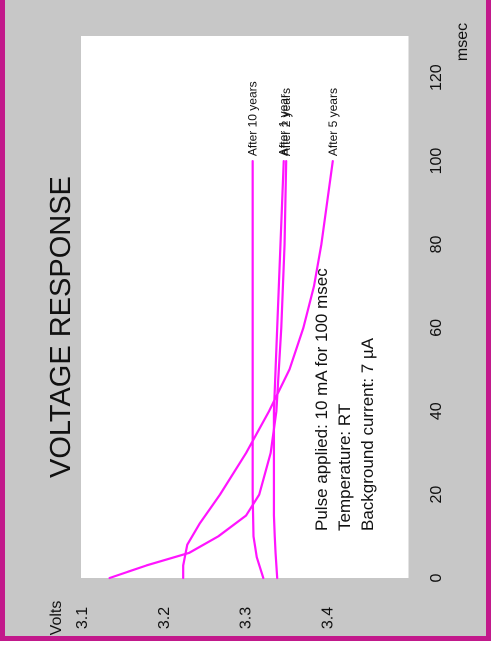  I want to click on y-tick-label: 3.4, so click(327, 618).